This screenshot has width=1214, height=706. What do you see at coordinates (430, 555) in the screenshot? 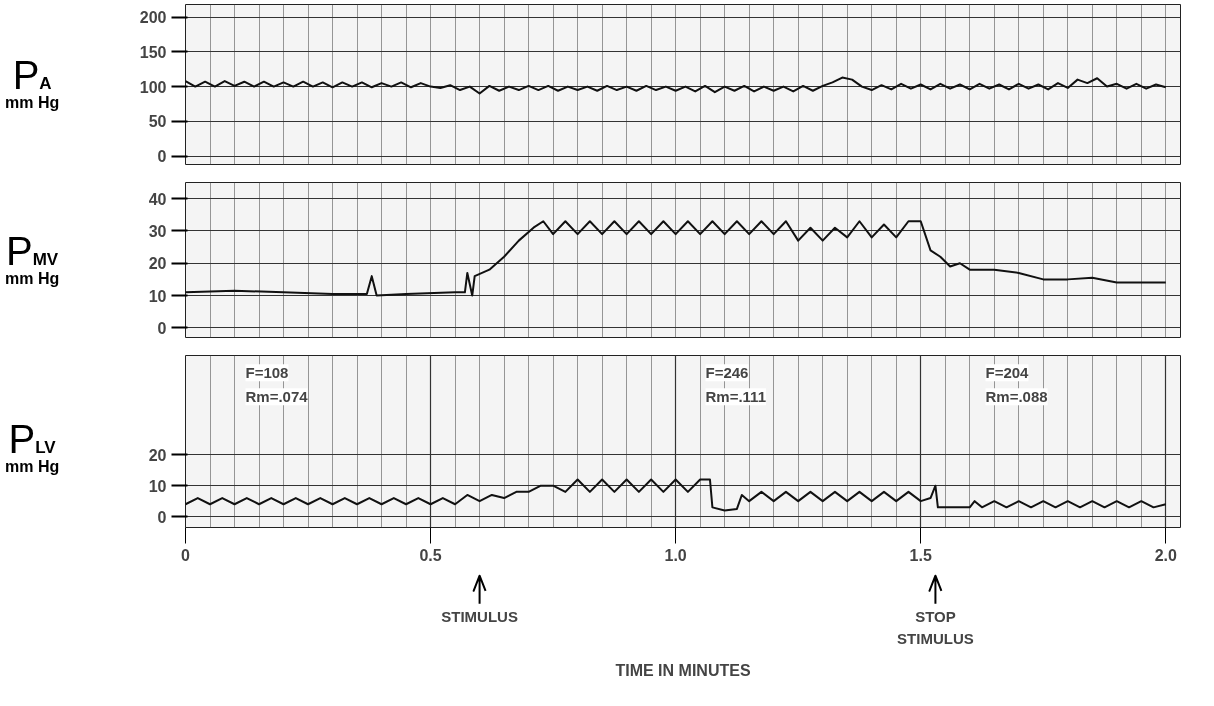
I see `x-tick-label: 0.5` at bounding box center [430, 555].